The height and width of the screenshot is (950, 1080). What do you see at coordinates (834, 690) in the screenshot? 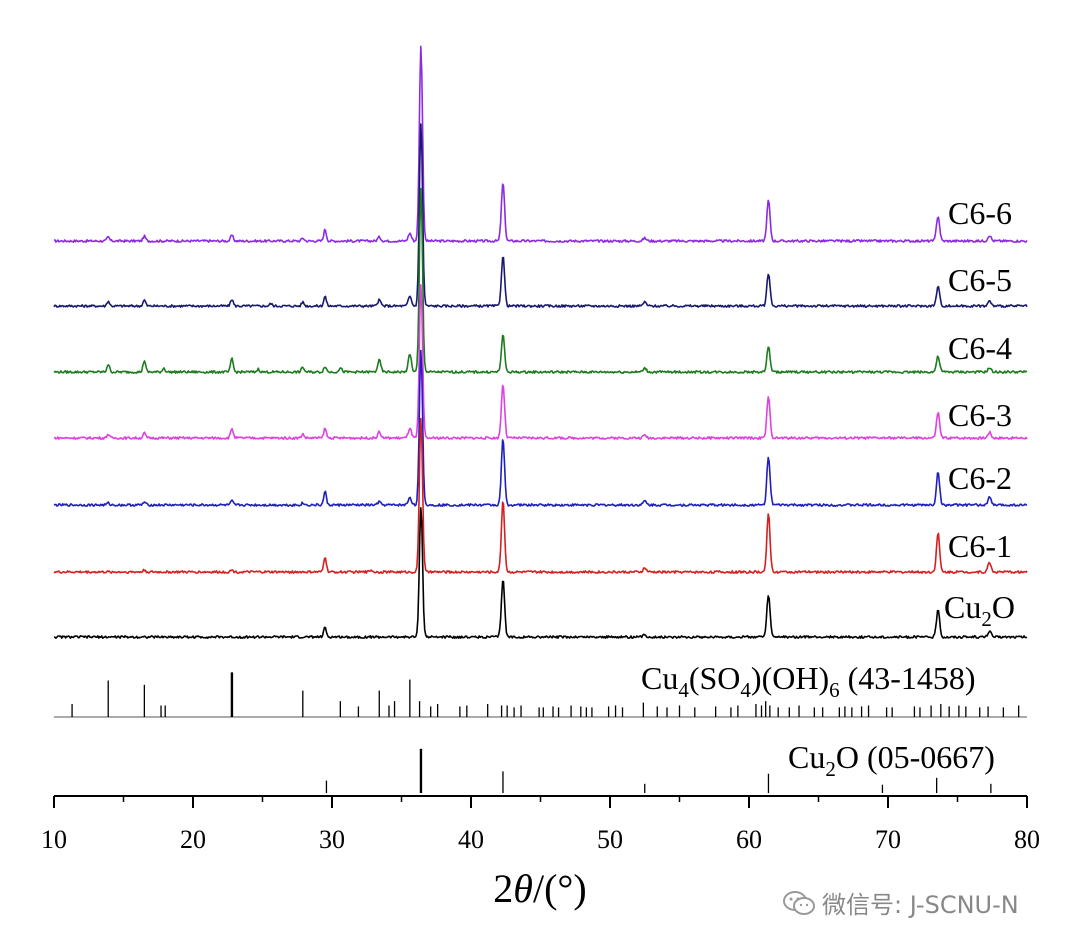
I see `ref-basic-s3: 6` at bounding box center [834, 690].